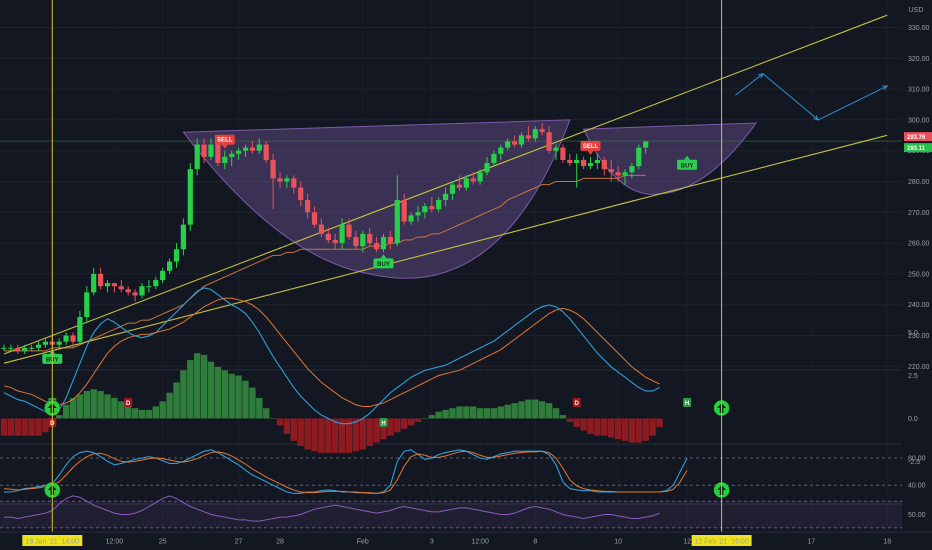  I want to click on stochastic-pane, so click(451, 471).